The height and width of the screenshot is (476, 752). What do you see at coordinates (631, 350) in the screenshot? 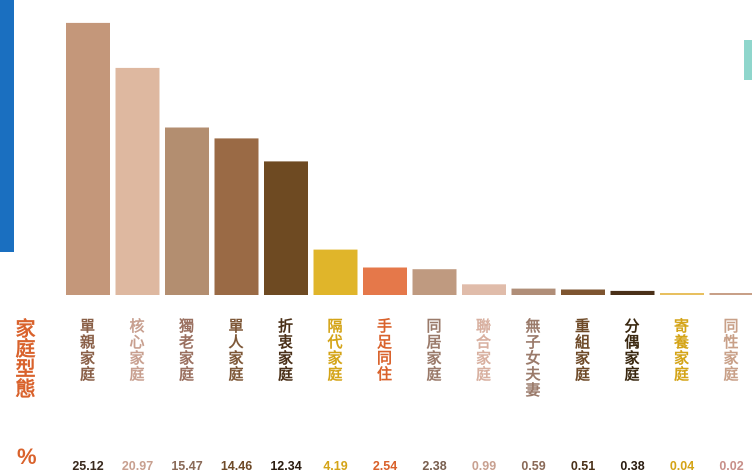
I see `category-label-12: 分偶家庭` at bounding box center [631, 350].